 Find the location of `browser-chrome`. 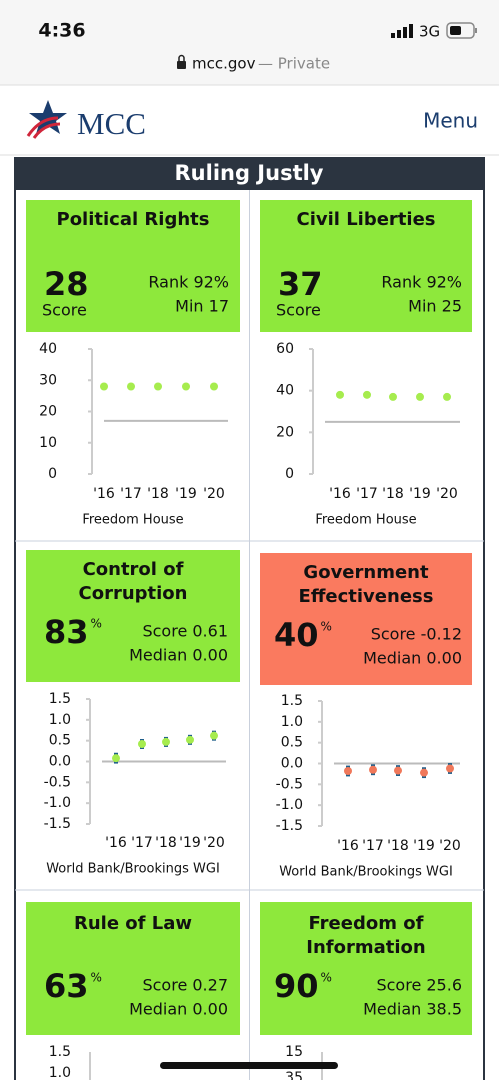

browser-chrome is located at coordinates (249, 42).